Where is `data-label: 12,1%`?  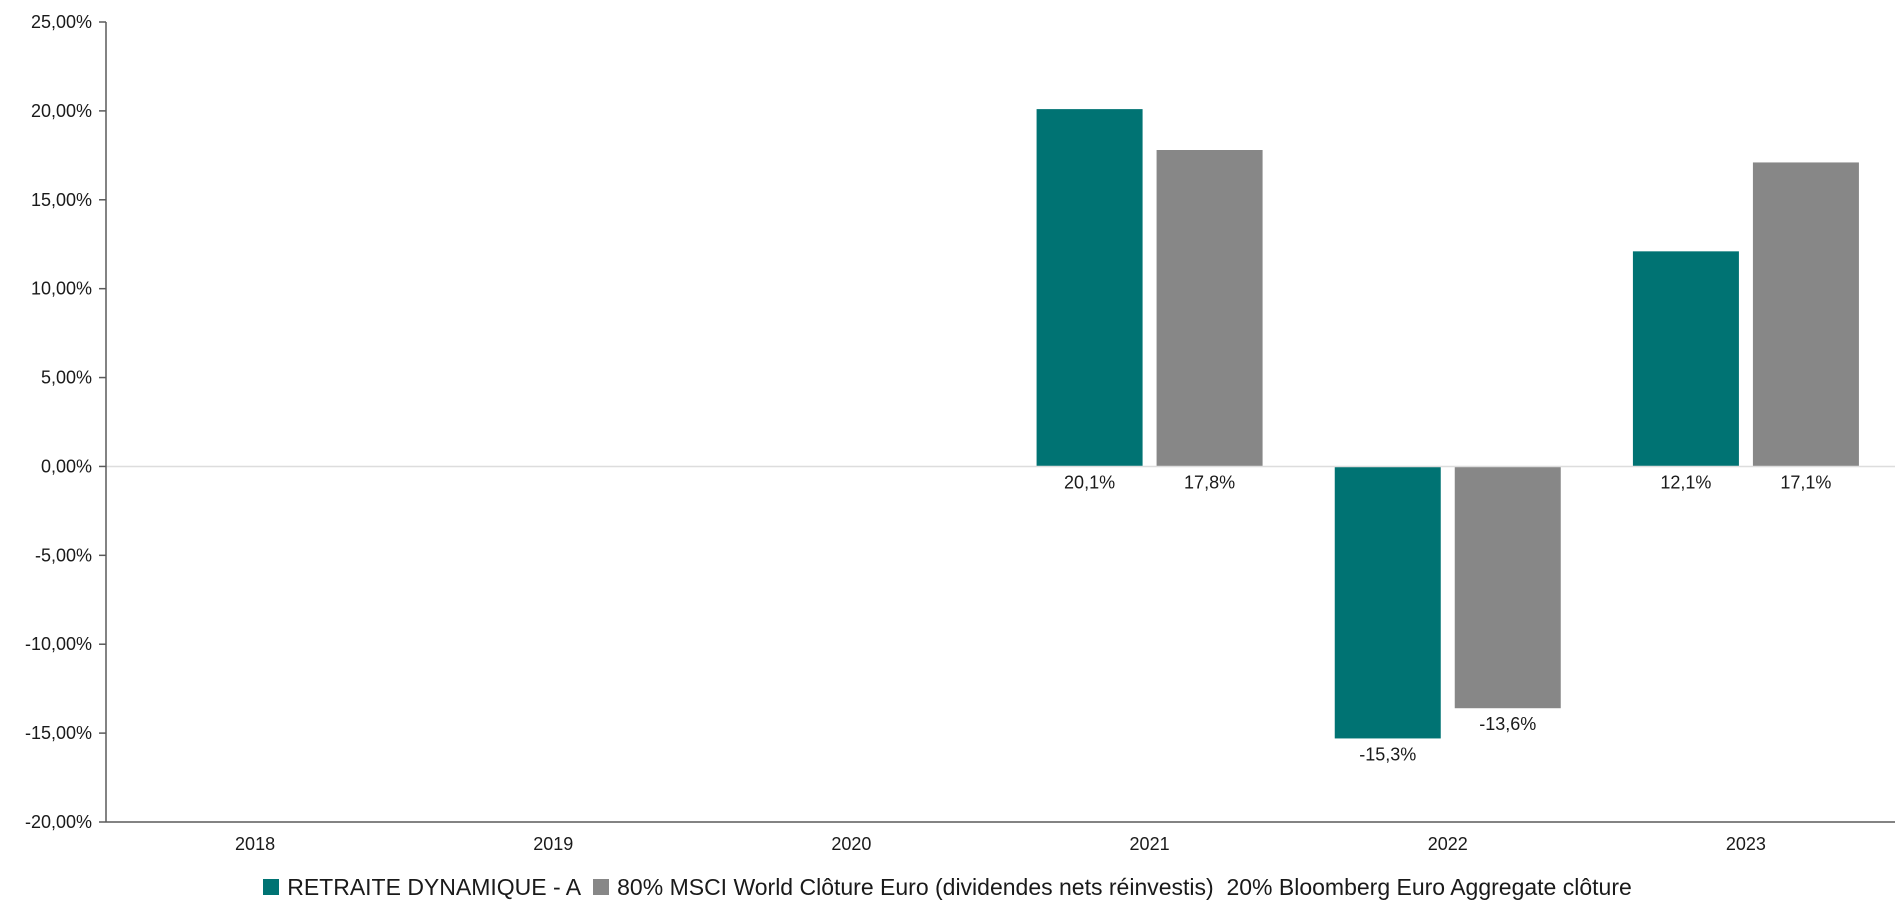
data-label: 12,1% is located at coordinates (1685, 482).